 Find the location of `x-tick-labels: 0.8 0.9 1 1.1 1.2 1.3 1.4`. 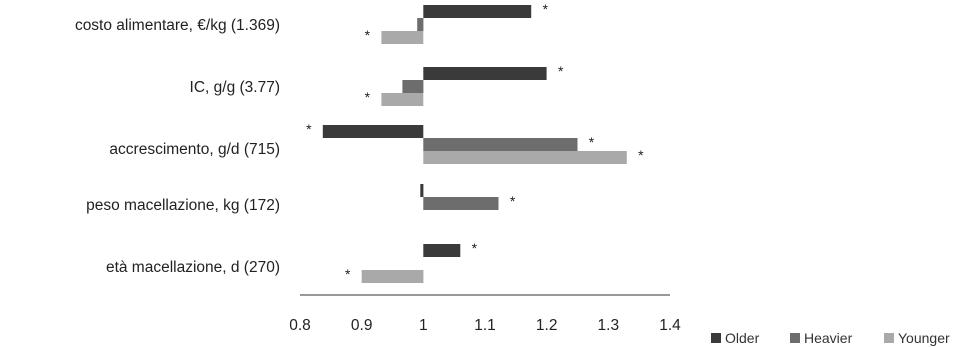

x-tick-labels: 0.8 0.9 1 1.1 1.2 1.3 1.4 is located at coordinates (485, 325).